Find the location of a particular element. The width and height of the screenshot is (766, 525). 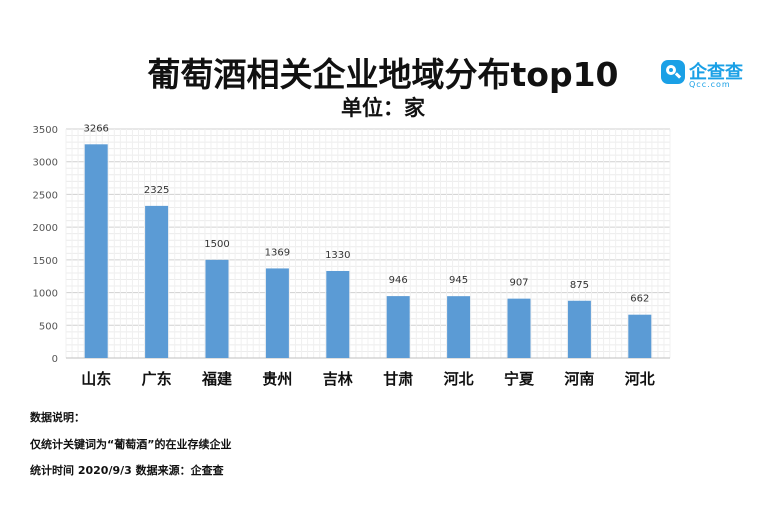

logo-name: 企查查 is located at coordinates (716, 72).